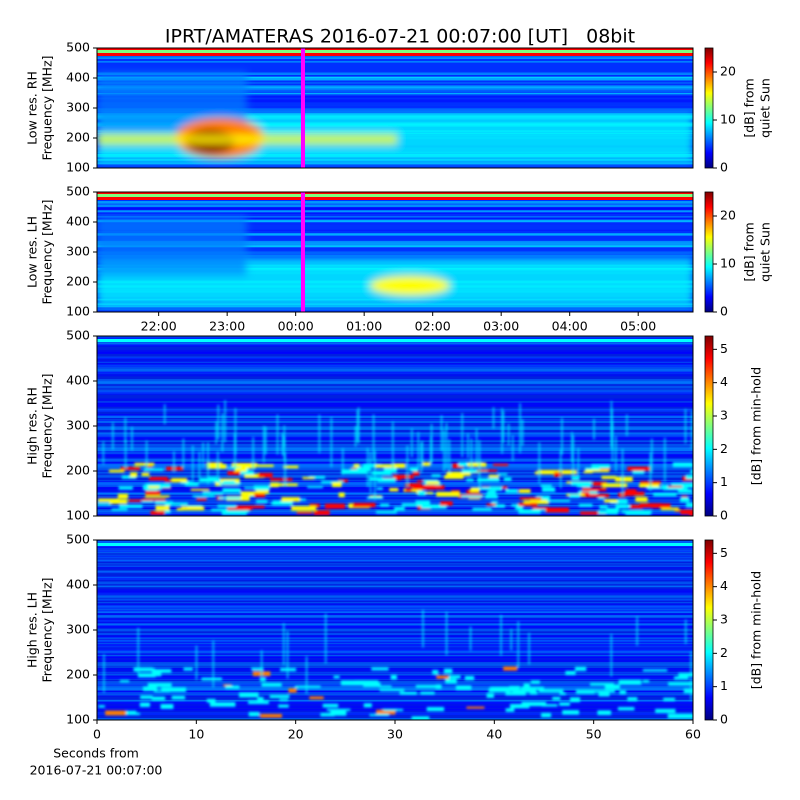 This screenshot has width=800, height=800. I want to click on y-axis-label: Frequency [MHz], so click(47, 425).